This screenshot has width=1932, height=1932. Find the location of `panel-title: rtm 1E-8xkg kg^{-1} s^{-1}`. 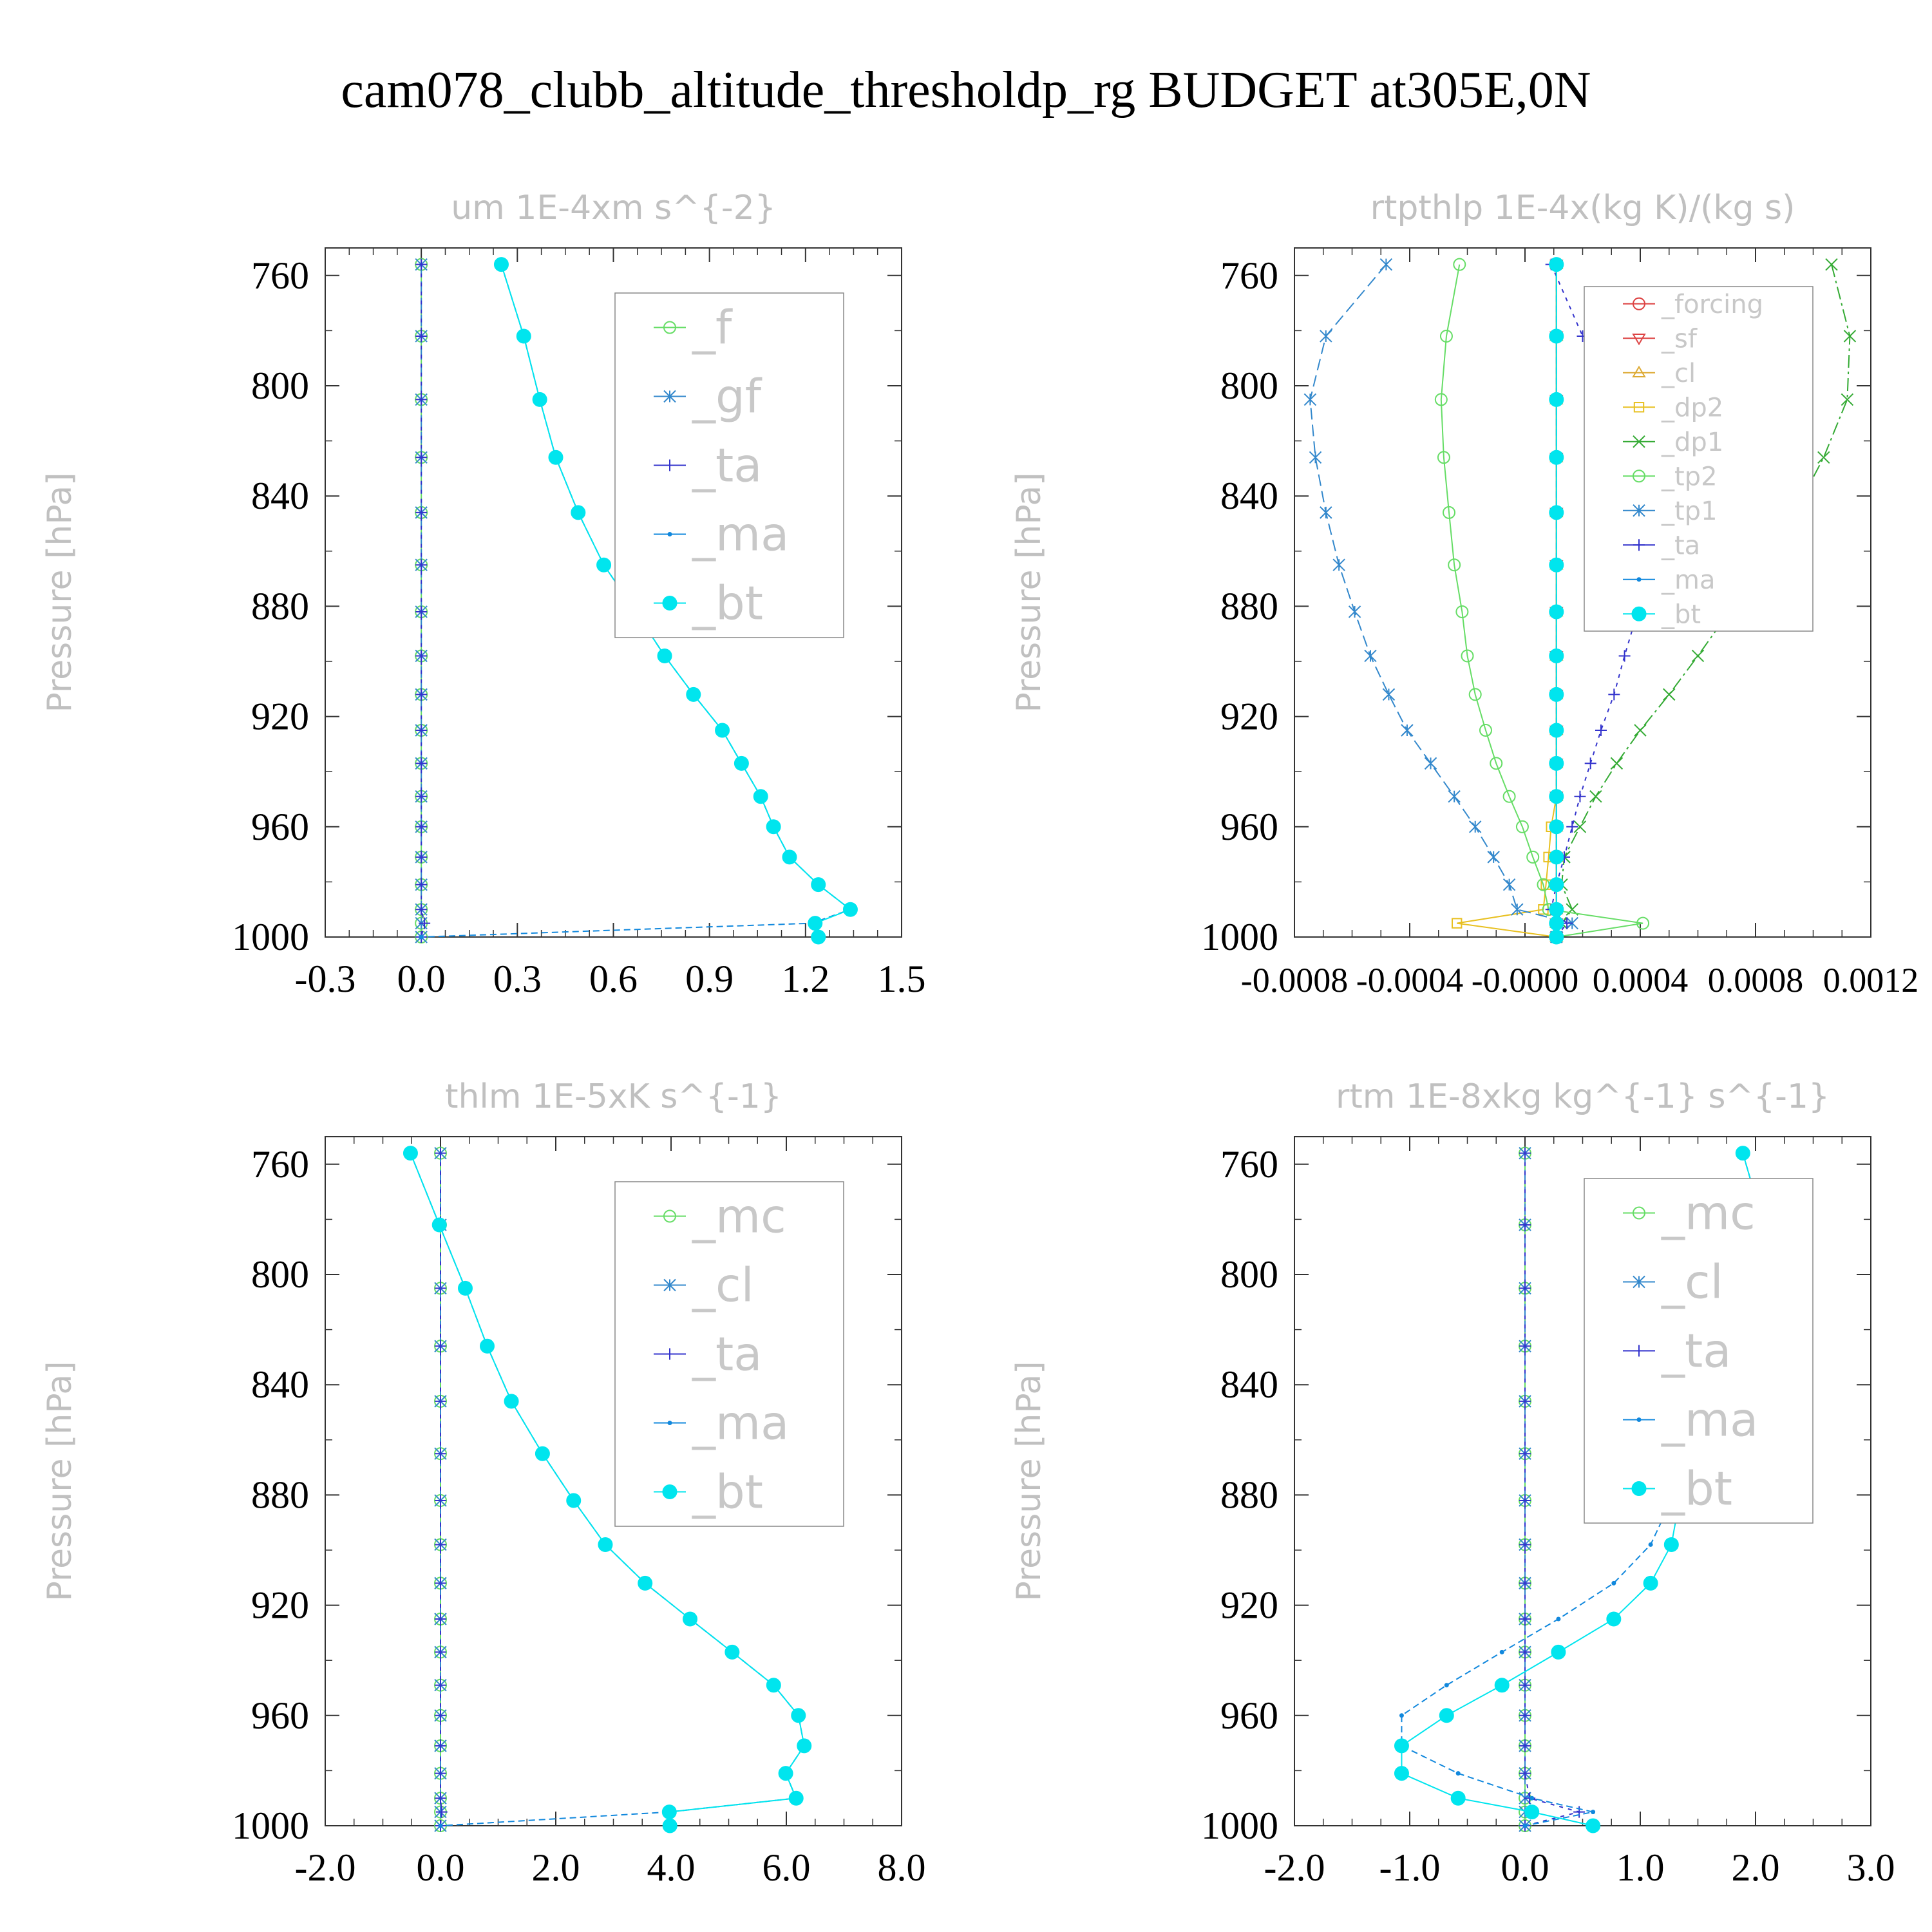

panel-title: rtm 1E-8xkg kg^{-1} s^{-1} is located at coordinates (1583, 1096).